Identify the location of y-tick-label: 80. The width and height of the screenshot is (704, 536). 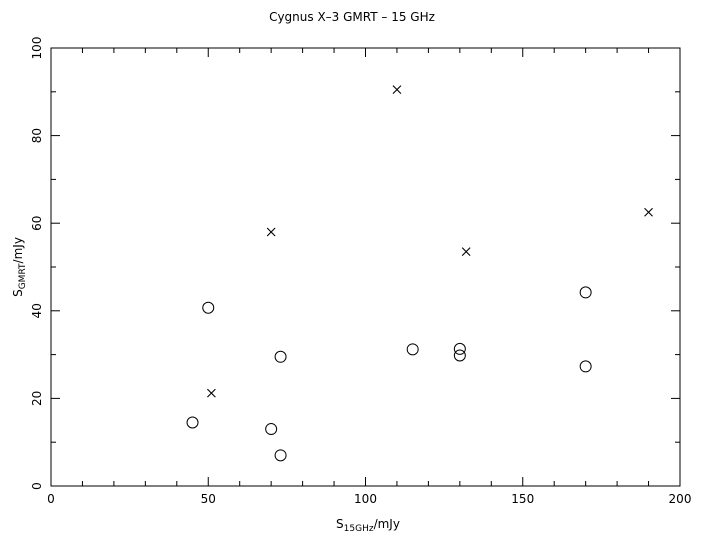
(37, 135).